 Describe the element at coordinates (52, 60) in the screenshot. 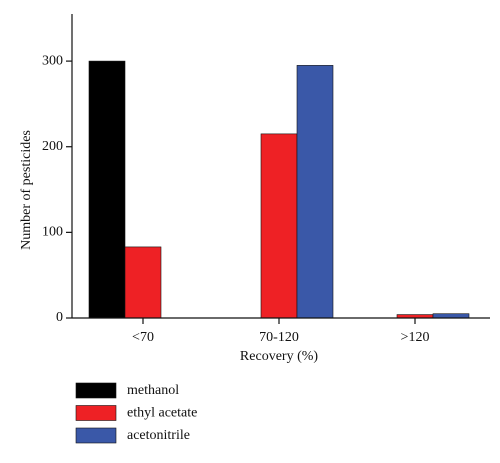

I see `y-tick-label: 300` at that location.